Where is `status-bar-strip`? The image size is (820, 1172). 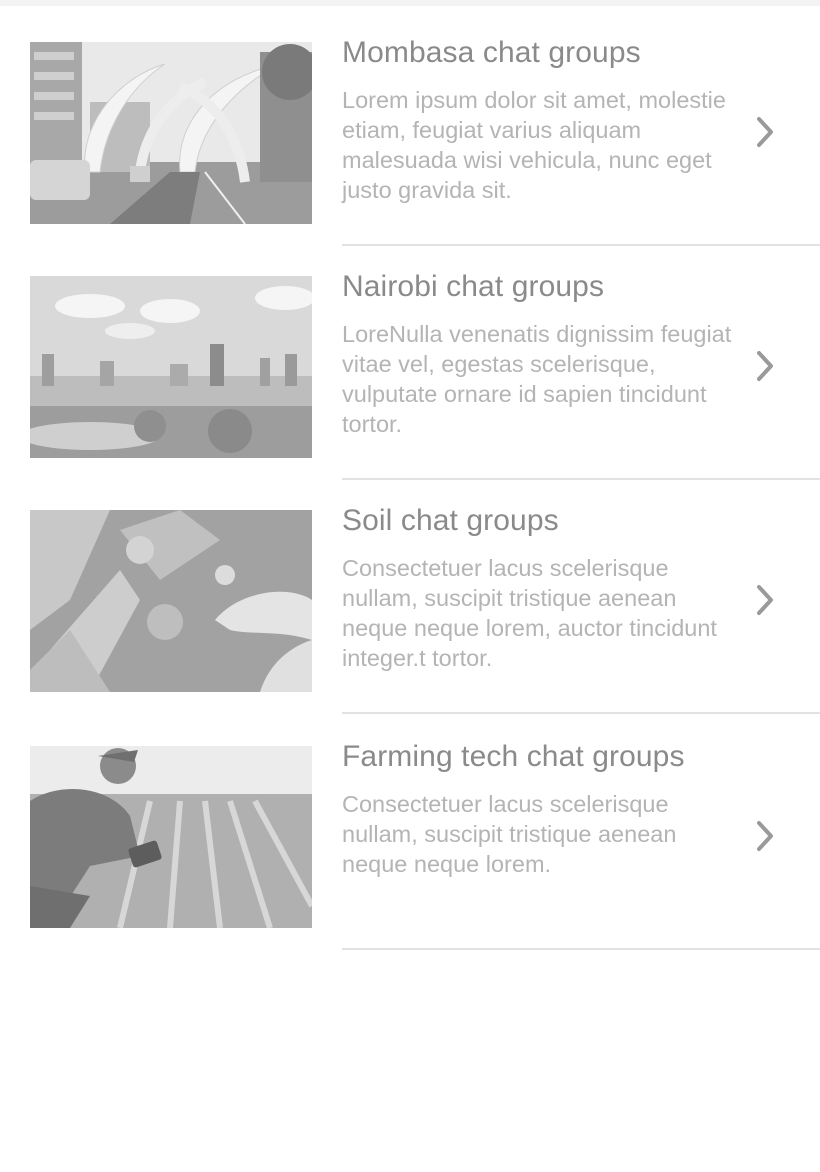 status-bar-strip is located at coordinates (410, 3).